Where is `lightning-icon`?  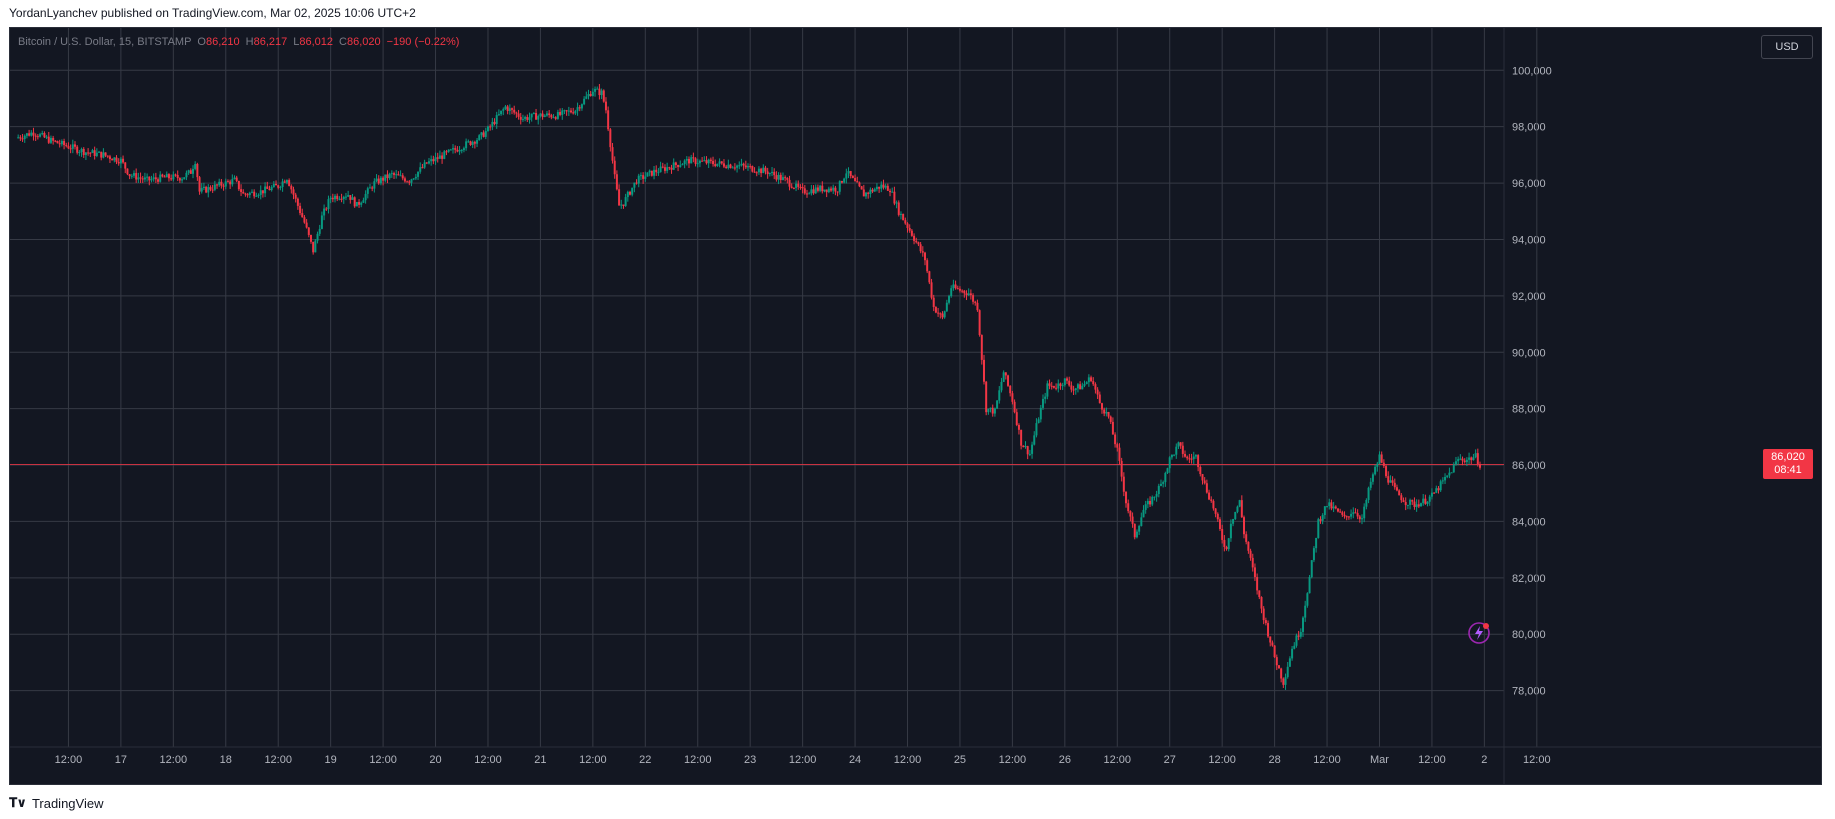
lightning-icon is located at coordinates (1479, 633).